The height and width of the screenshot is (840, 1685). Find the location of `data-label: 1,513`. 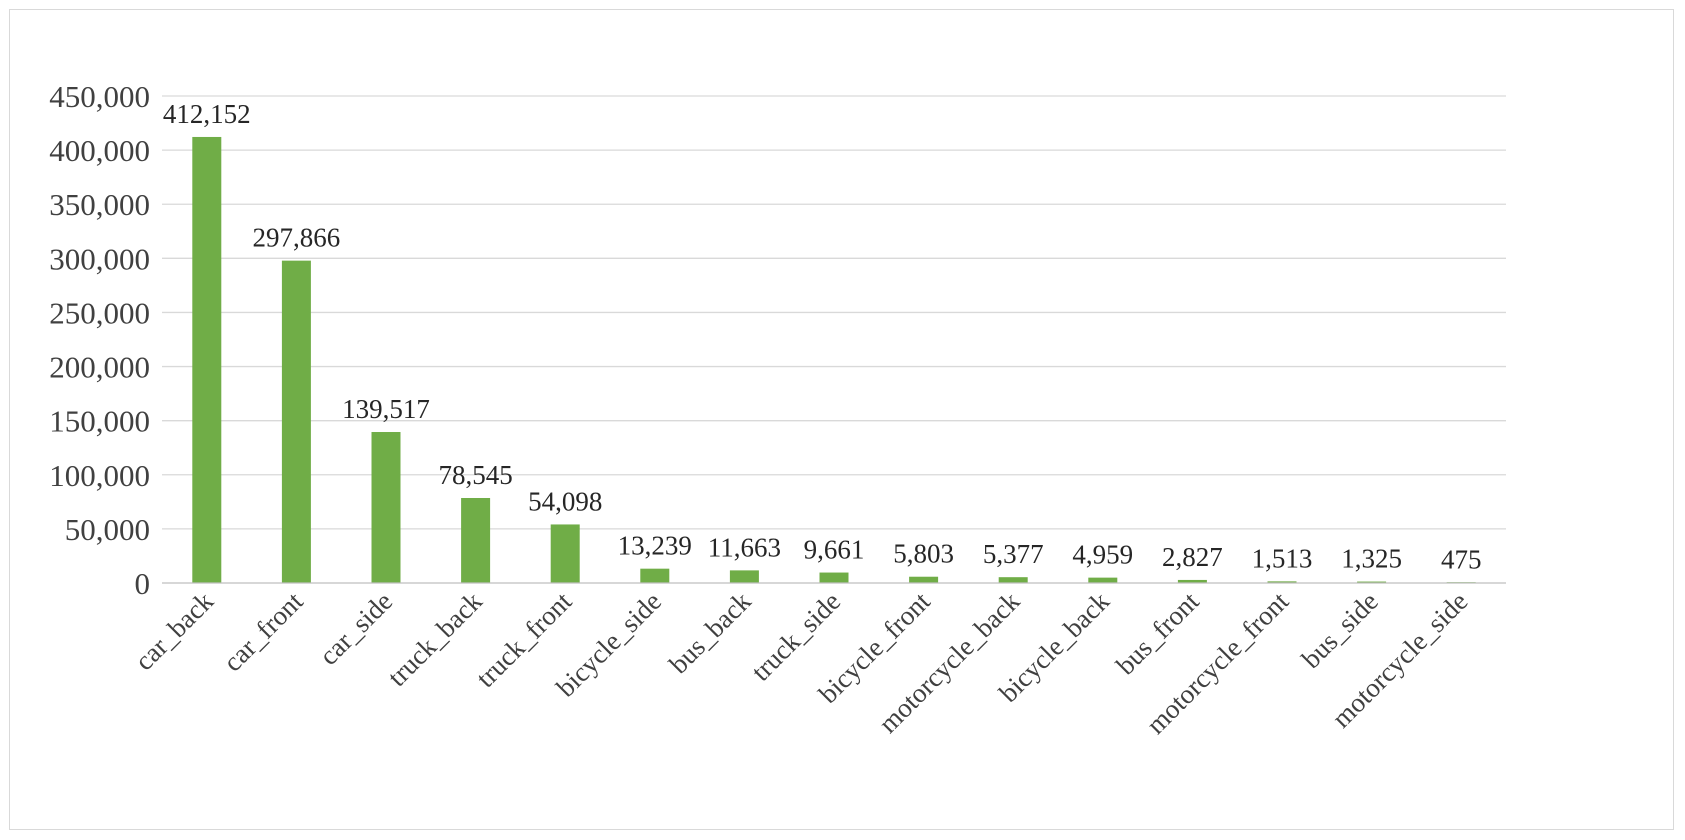

data-label: 1,513 is located at coordinates (1282, 558).